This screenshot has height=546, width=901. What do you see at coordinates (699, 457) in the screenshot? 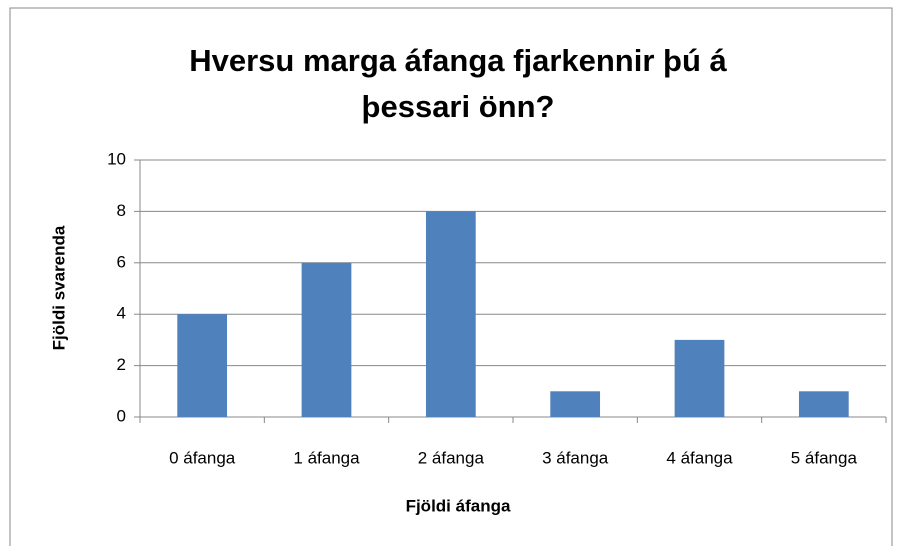
I see `x-tick-label: 4 áfanga` at bounding box center [699, 457].